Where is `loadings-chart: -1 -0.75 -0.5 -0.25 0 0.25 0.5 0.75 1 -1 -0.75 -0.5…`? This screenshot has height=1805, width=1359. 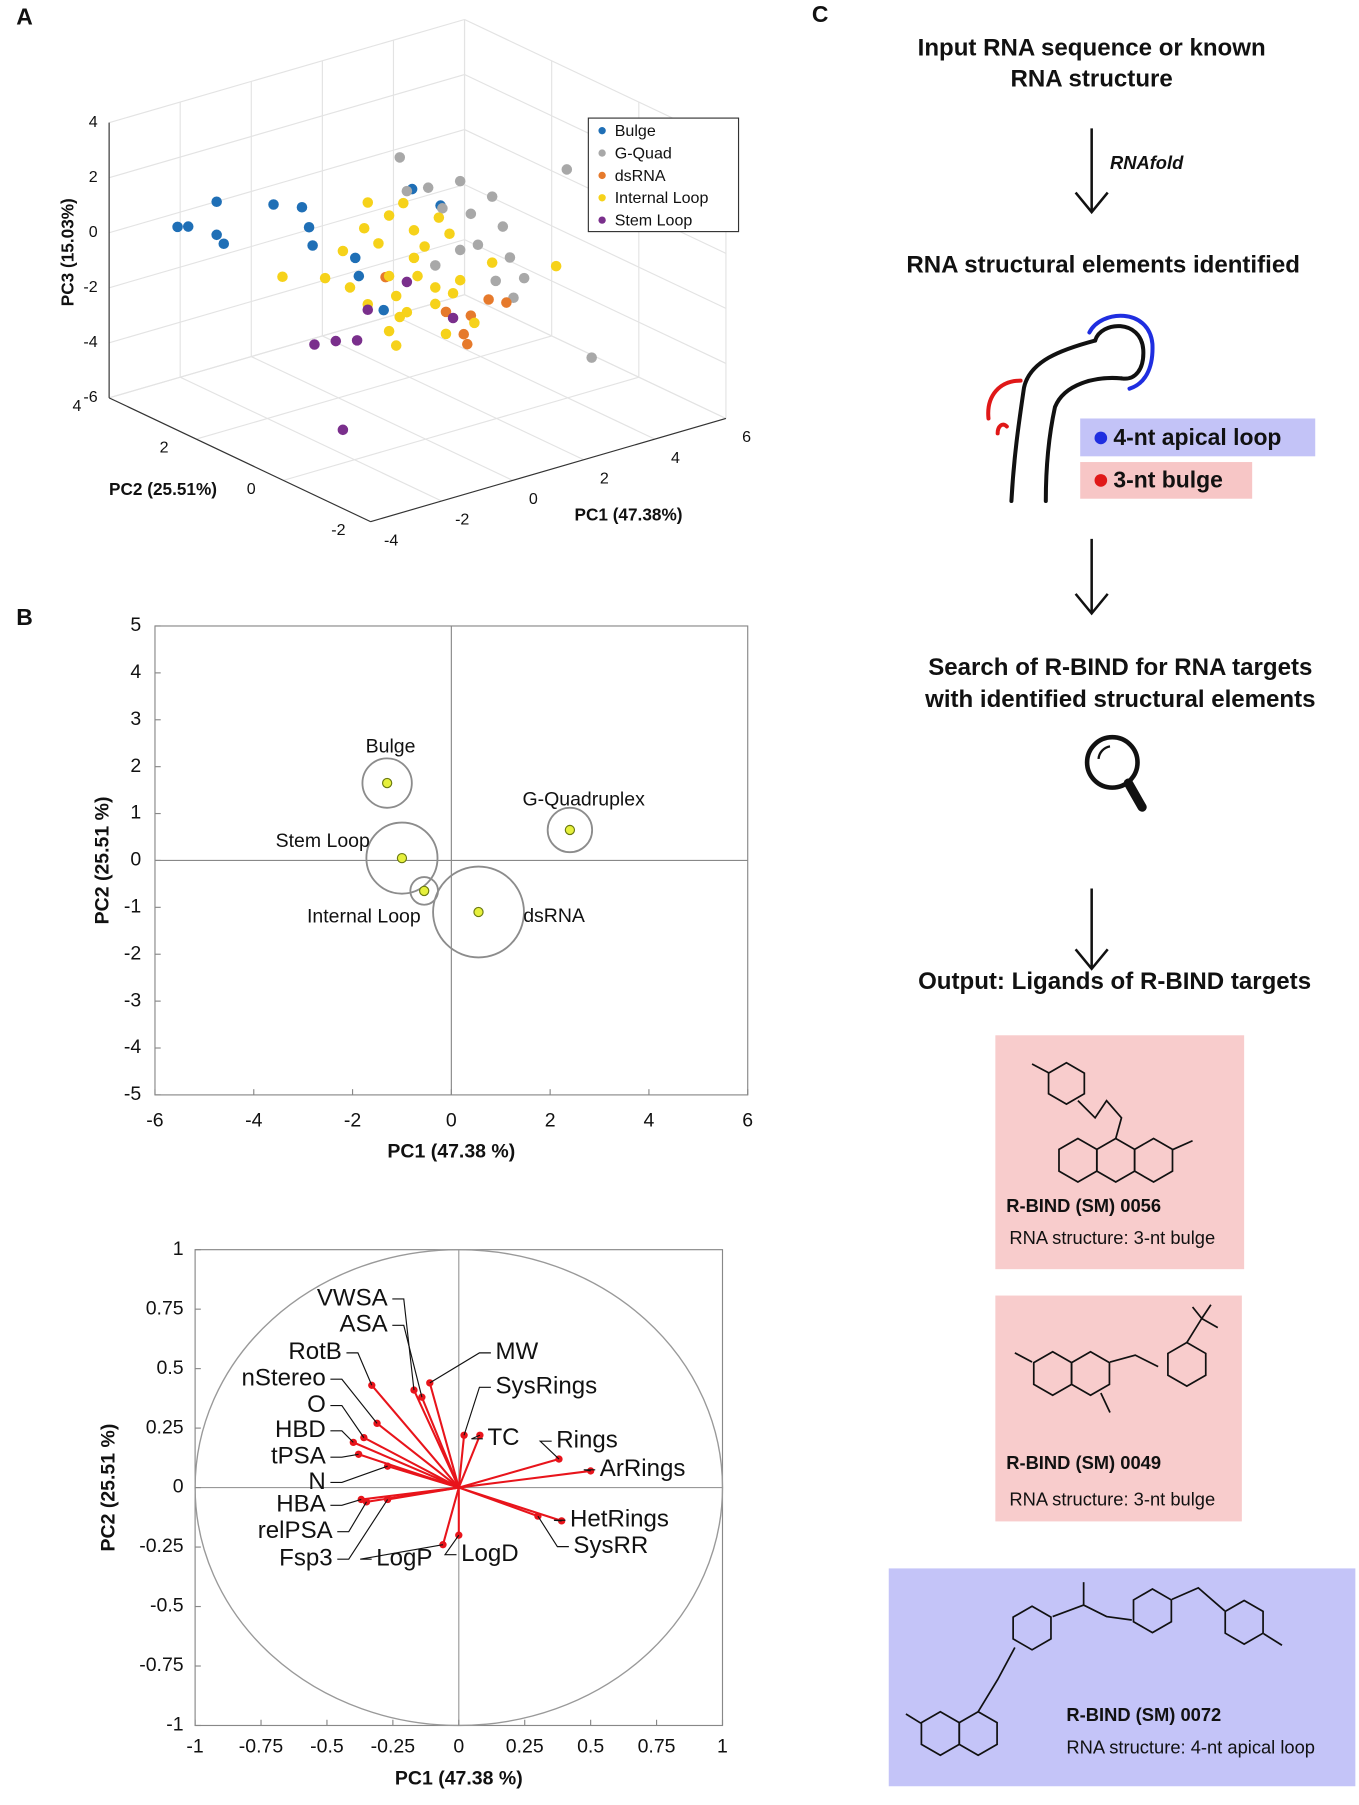
loadings-chart: -1 -0.75 -0.5 -0.25 0 0.25 0.5 0.75 1 -1 -0.75 -0.5… is located at coordinates (412, 1514).